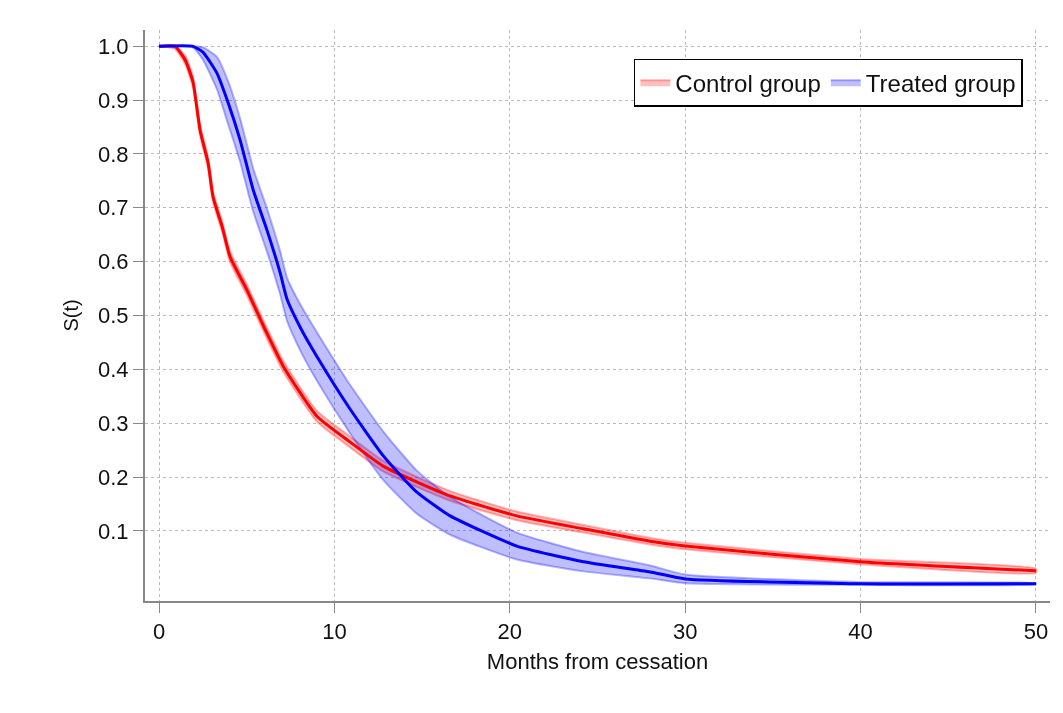  Describe the element at coordinates (113, 423) in the screenshot. I see `y-tick-label: 0.3` at that location.